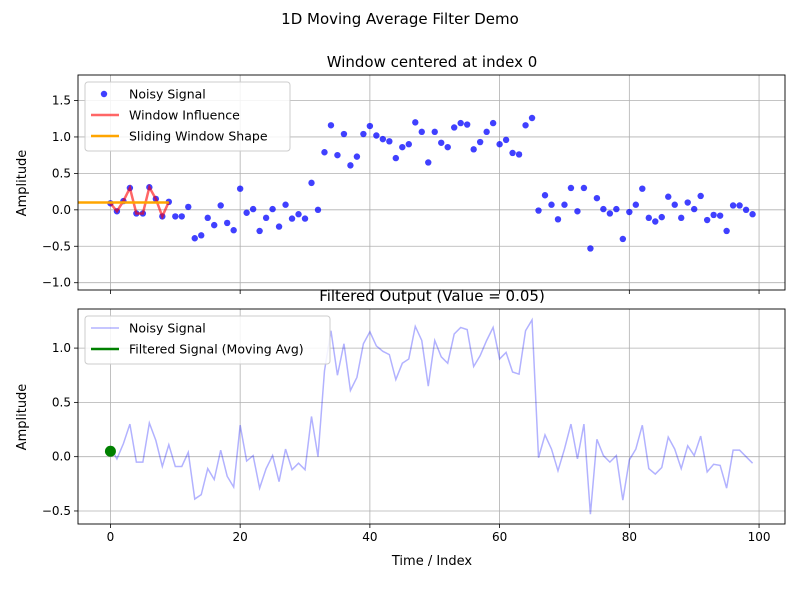  I want to click on x-tick-label: 100, so click(759, 537).